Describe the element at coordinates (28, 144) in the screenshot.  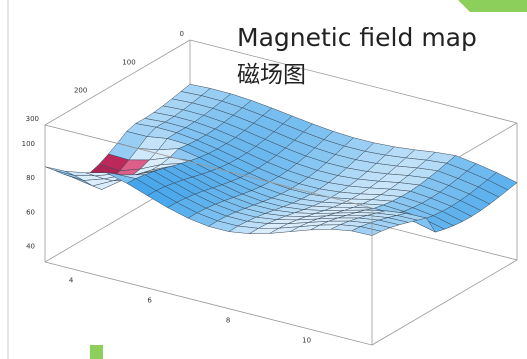
I see `height-tick-label: 100` at that location.